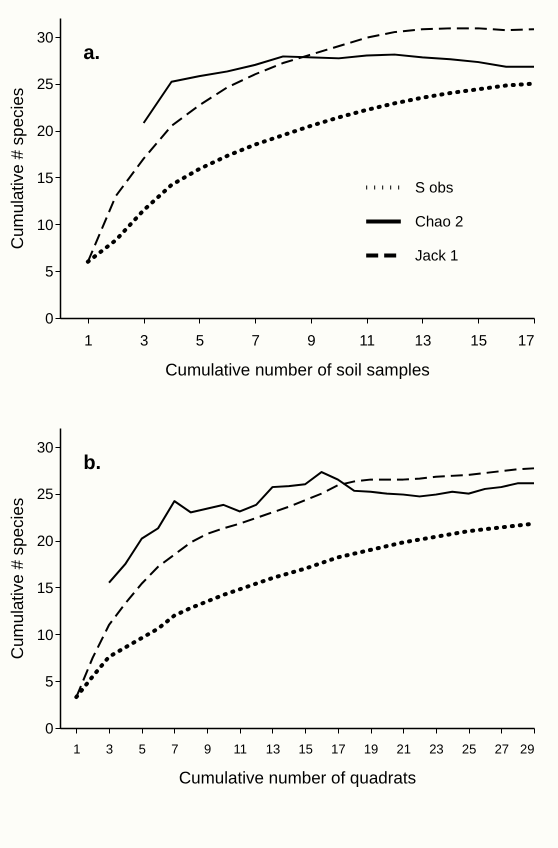 This screenshot has width=558, height=848. What do you see at coordinates (469, 749) in the screenshot?
I see `x-tick-label: 25` at bounding box center [469, 749].